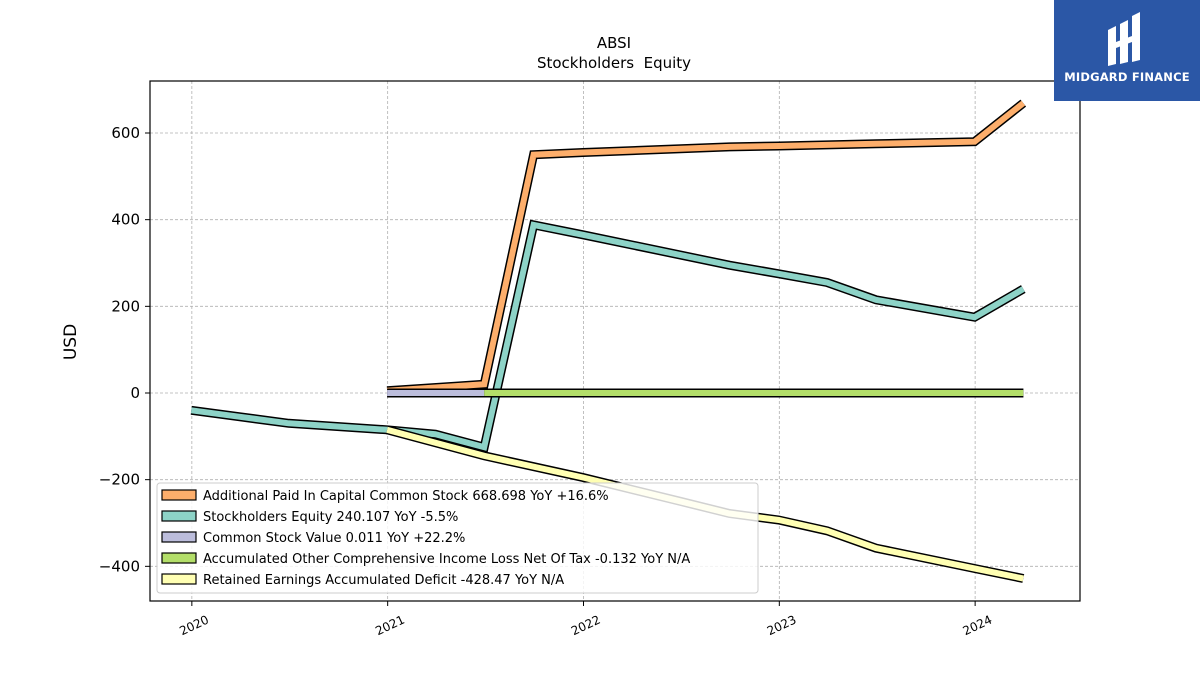 The image size is (1200, 675). I want to click on x-tick-label: 2023, so click(782, 626).